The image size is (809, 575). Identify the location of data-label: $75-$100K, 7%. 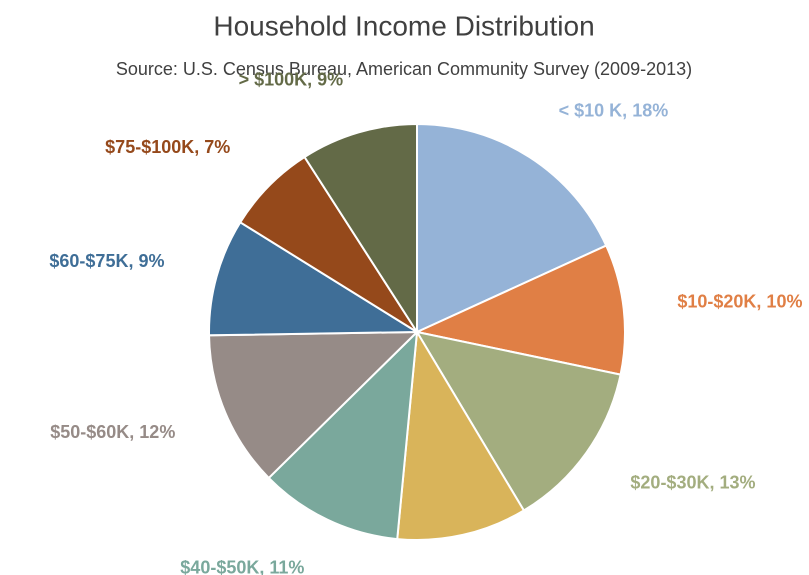
(167, 147).